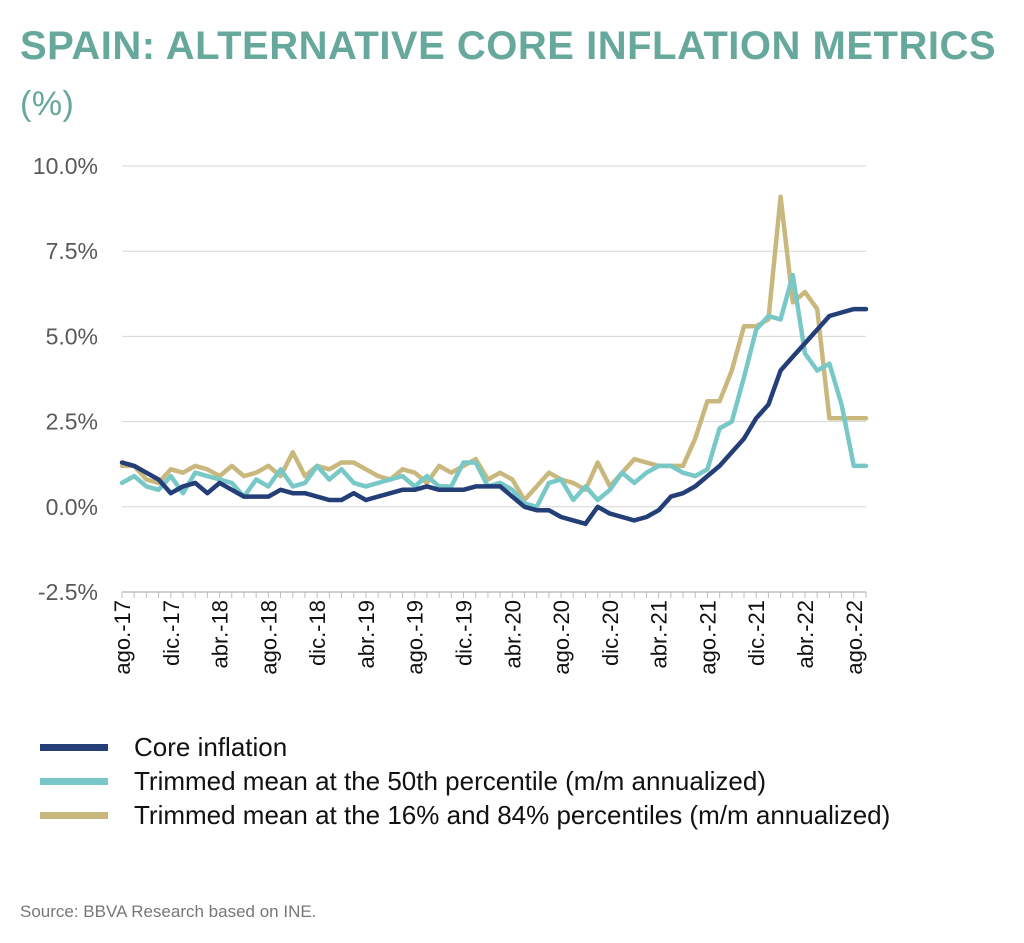 The width and height of the screenshot is (1024, 943). Describe the element at coordinates (211, 746) in the screenshot. I see `legend-label: Core inflation` at that location.